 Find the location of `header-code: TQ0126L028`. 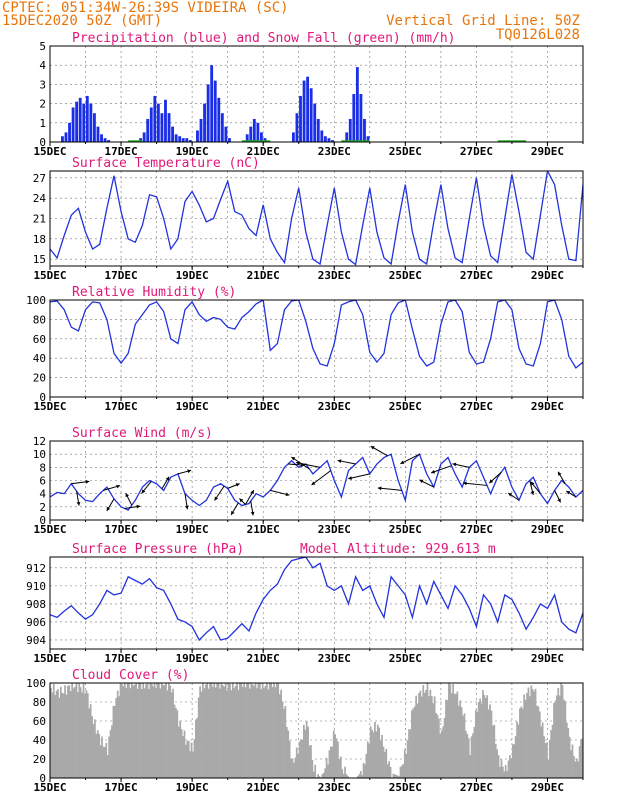

header-code: TQ0126L028 is located at coordinates (538, 35).